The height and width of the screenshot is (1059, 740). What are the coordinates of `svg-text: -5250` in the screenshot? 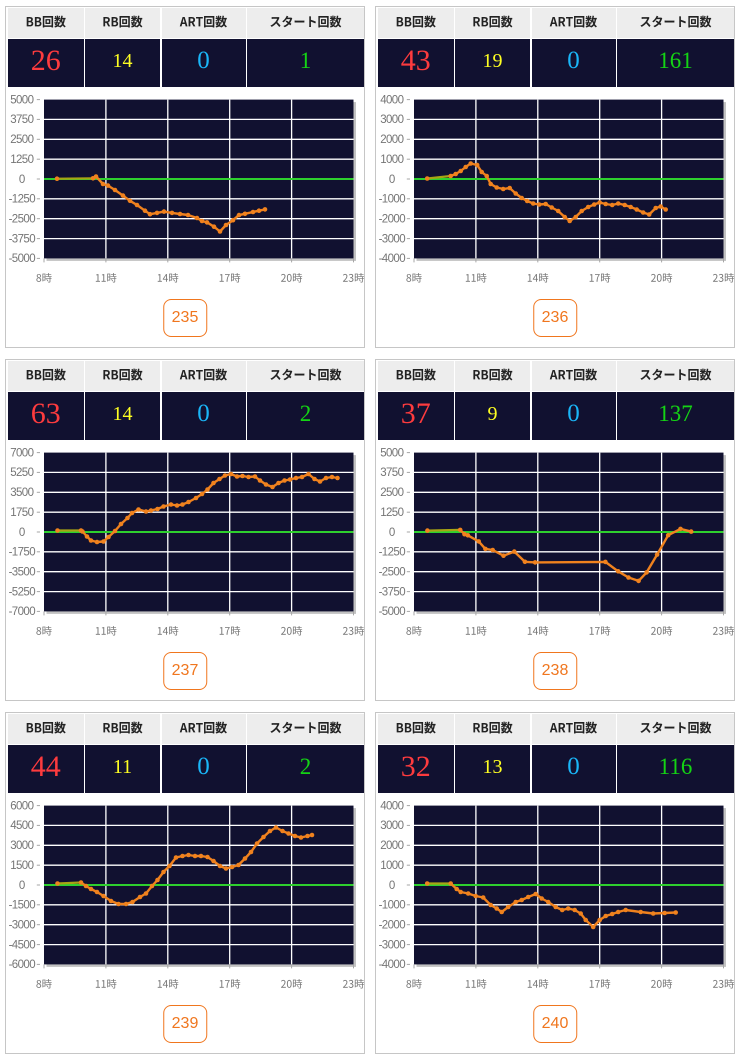 It's located at (22, 592).